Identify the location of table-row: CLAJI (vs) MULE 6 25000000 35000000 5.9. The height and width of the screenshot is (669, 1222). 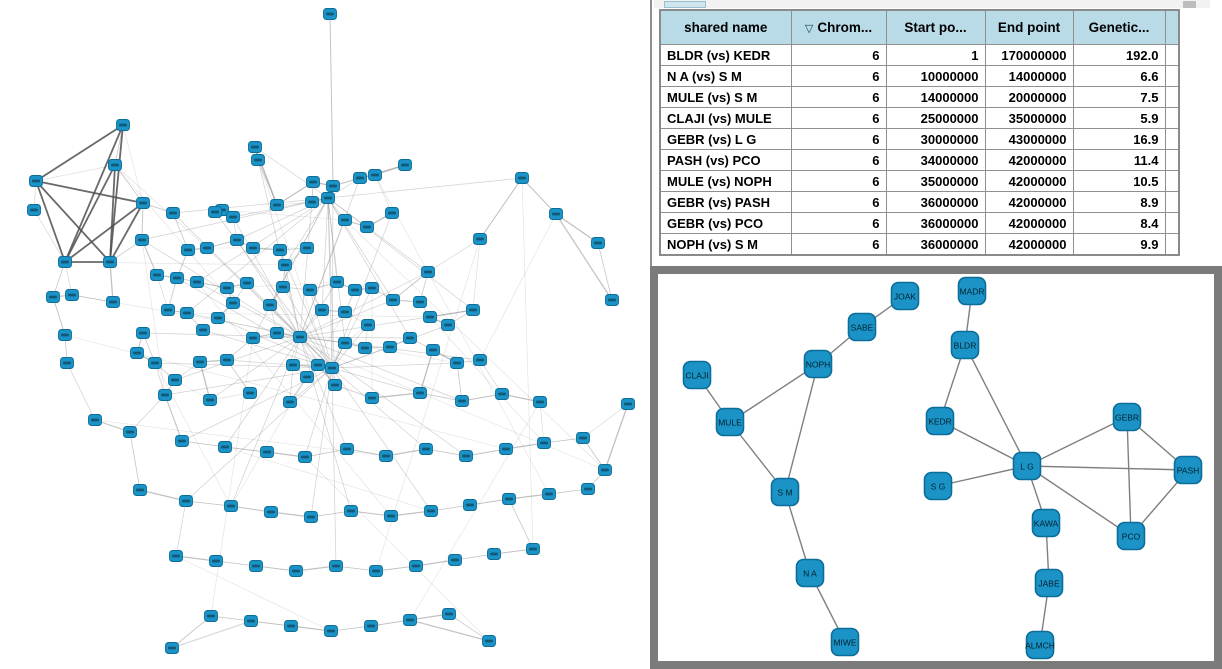
(919, 118).